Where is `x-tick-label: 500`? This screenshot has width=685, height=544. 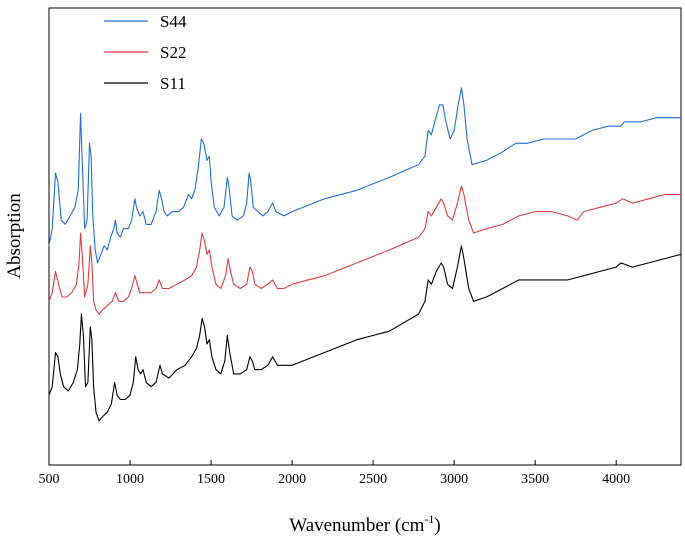 x-tick-label: 500 is located at coordinates (49, 479).